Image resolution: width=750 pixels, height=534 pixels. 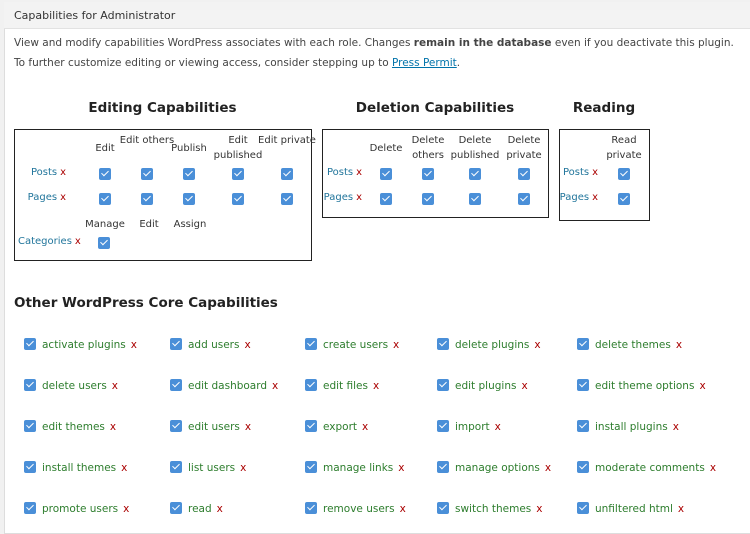 I want to click on capability-item: edit users x, so click(x=210, y=426).